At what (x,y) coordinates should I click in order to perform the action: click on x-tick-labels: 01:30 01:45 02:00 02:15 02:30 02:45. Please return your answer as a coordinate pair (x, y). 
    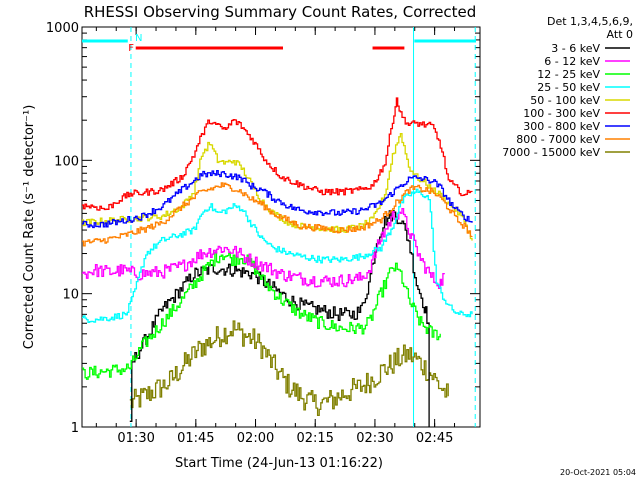
    Looking at the image, I should click on (285, 438).